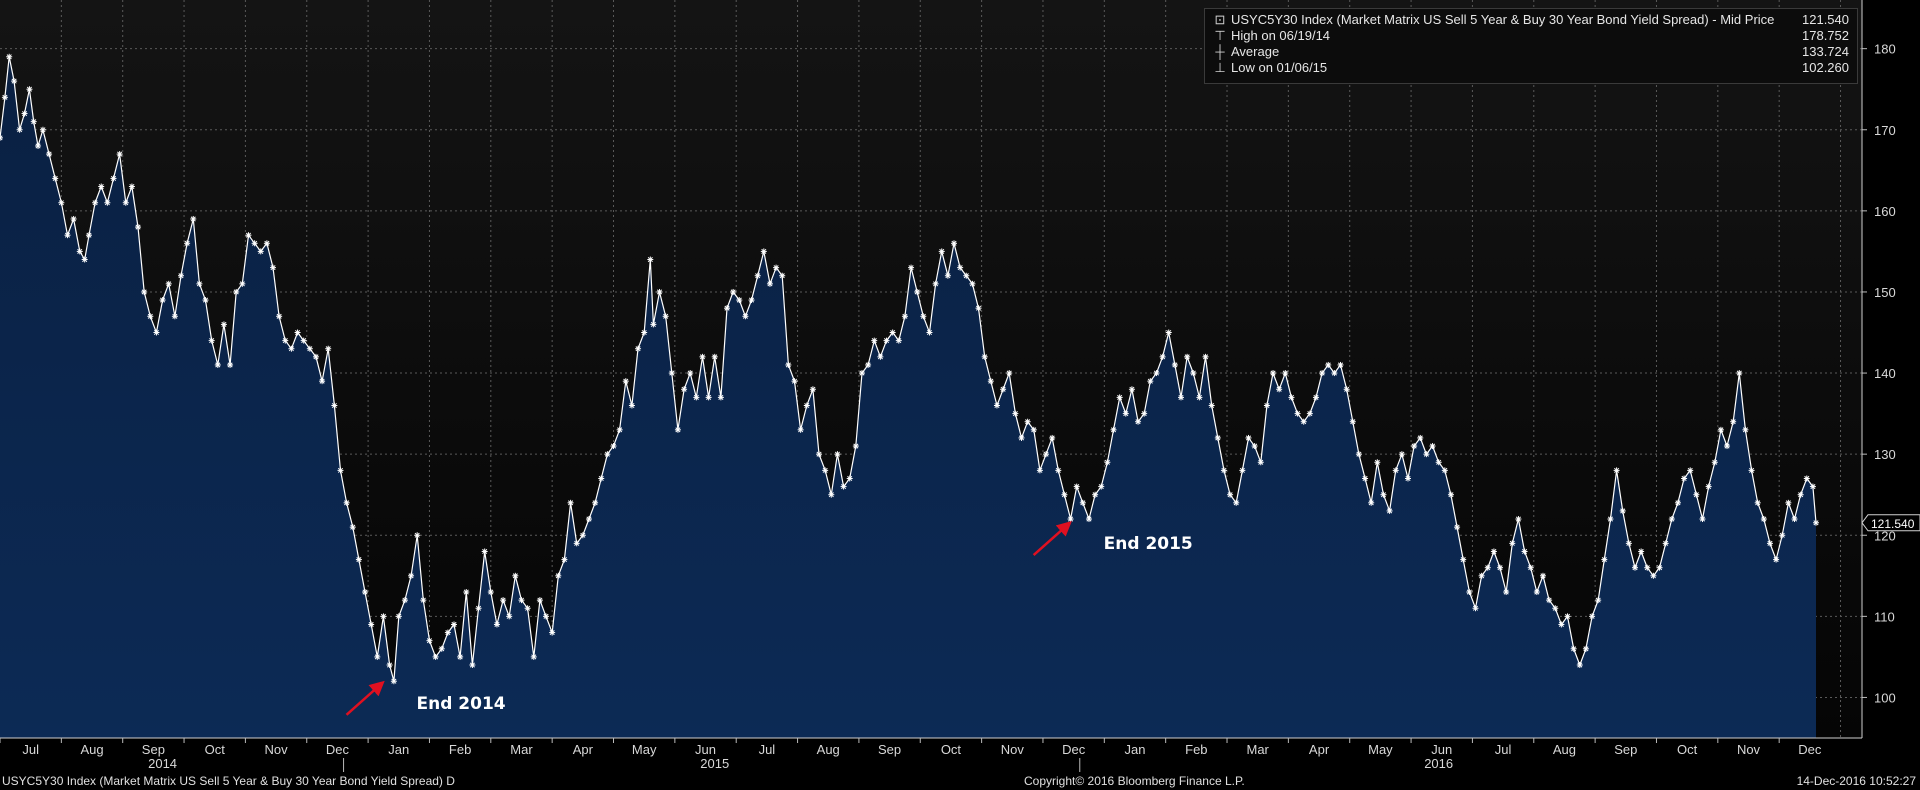 Image resolution: width=1920 pixels, height=790 pixels. I want to click on x-tick-label: Jan, so click(1135, 749).